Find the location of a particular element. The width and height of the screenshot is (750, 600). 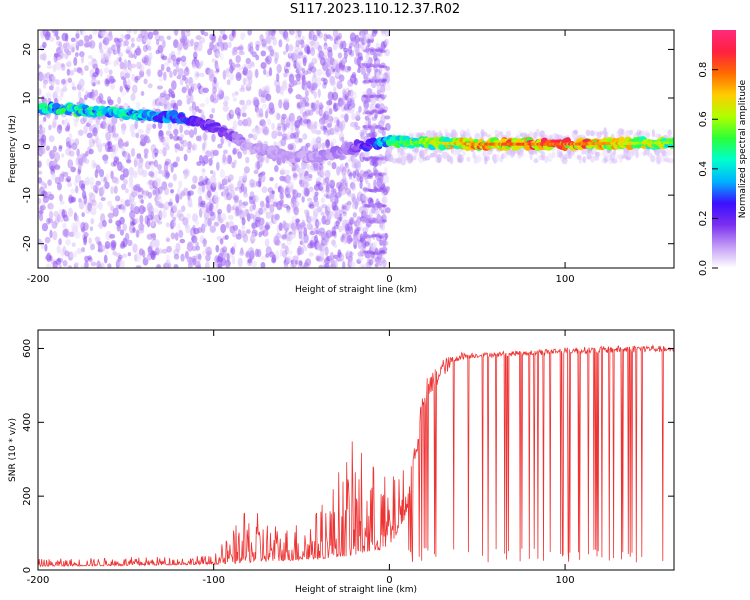

snr-ylabel: SNR (10 * v/v) is located at coordinates (13, 450).